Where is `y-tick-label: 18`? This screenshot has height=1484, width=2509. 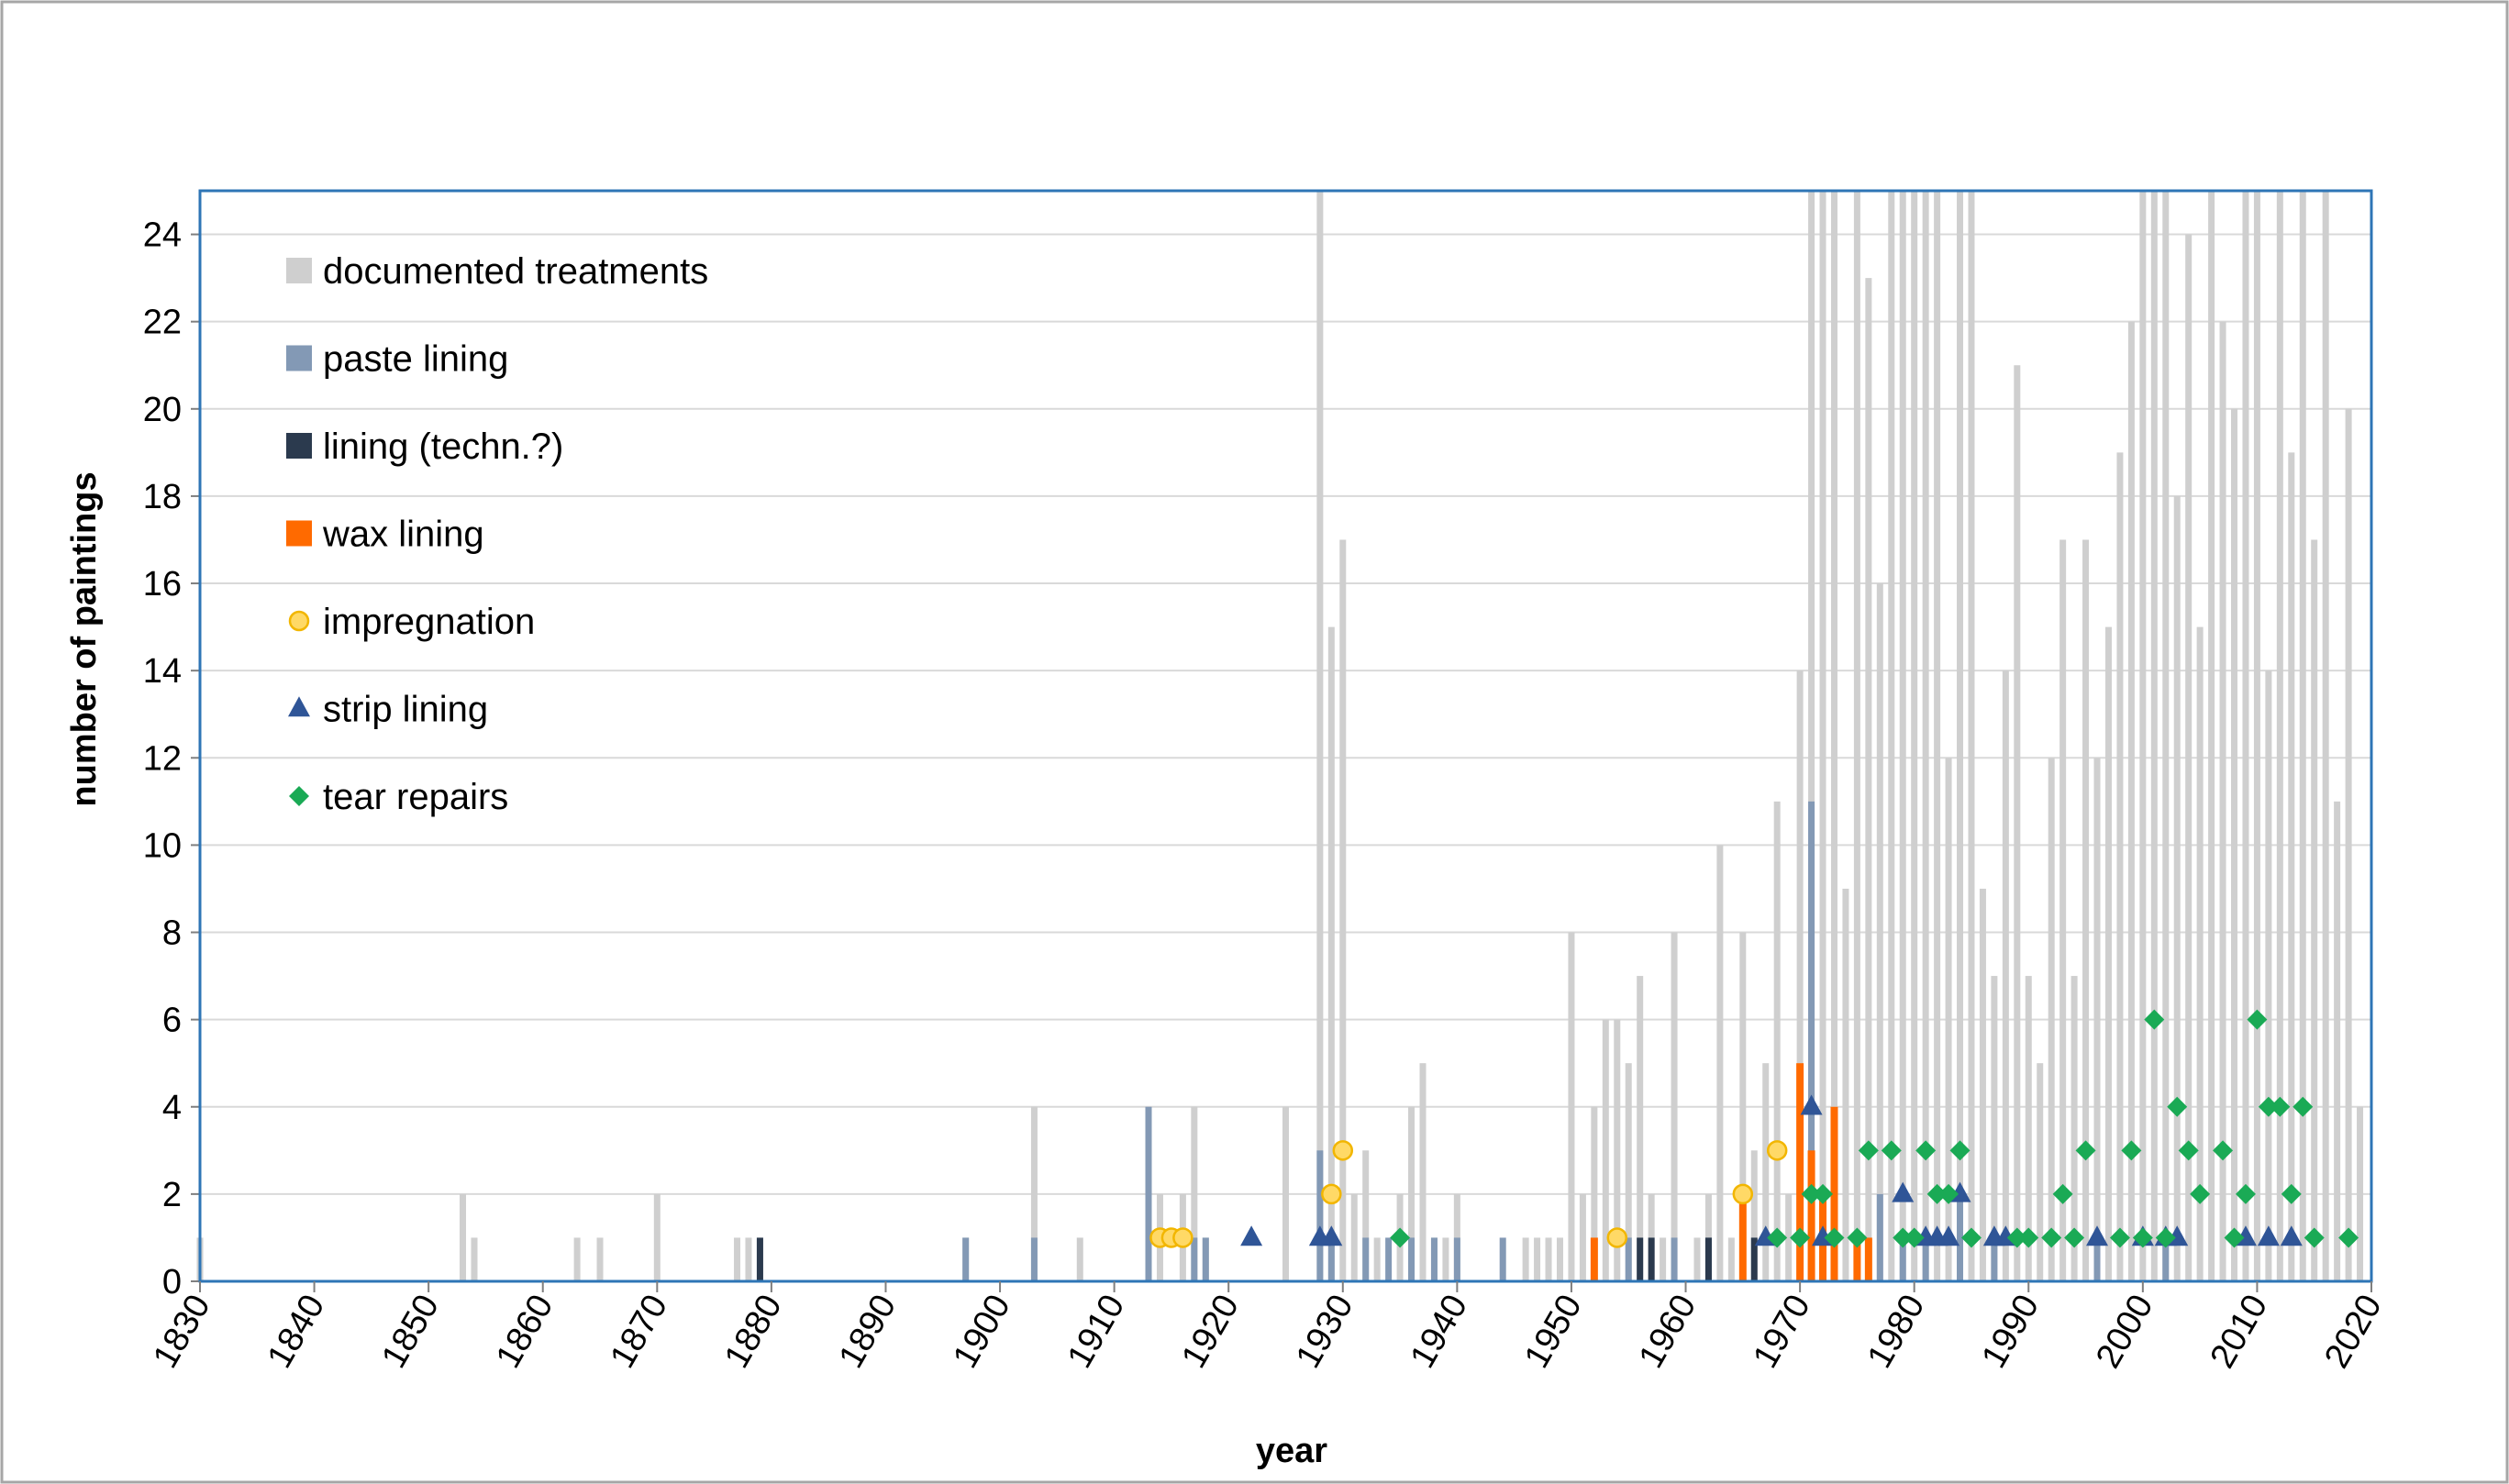 y-tick-label: 18 is located at coordinates (162, 497).